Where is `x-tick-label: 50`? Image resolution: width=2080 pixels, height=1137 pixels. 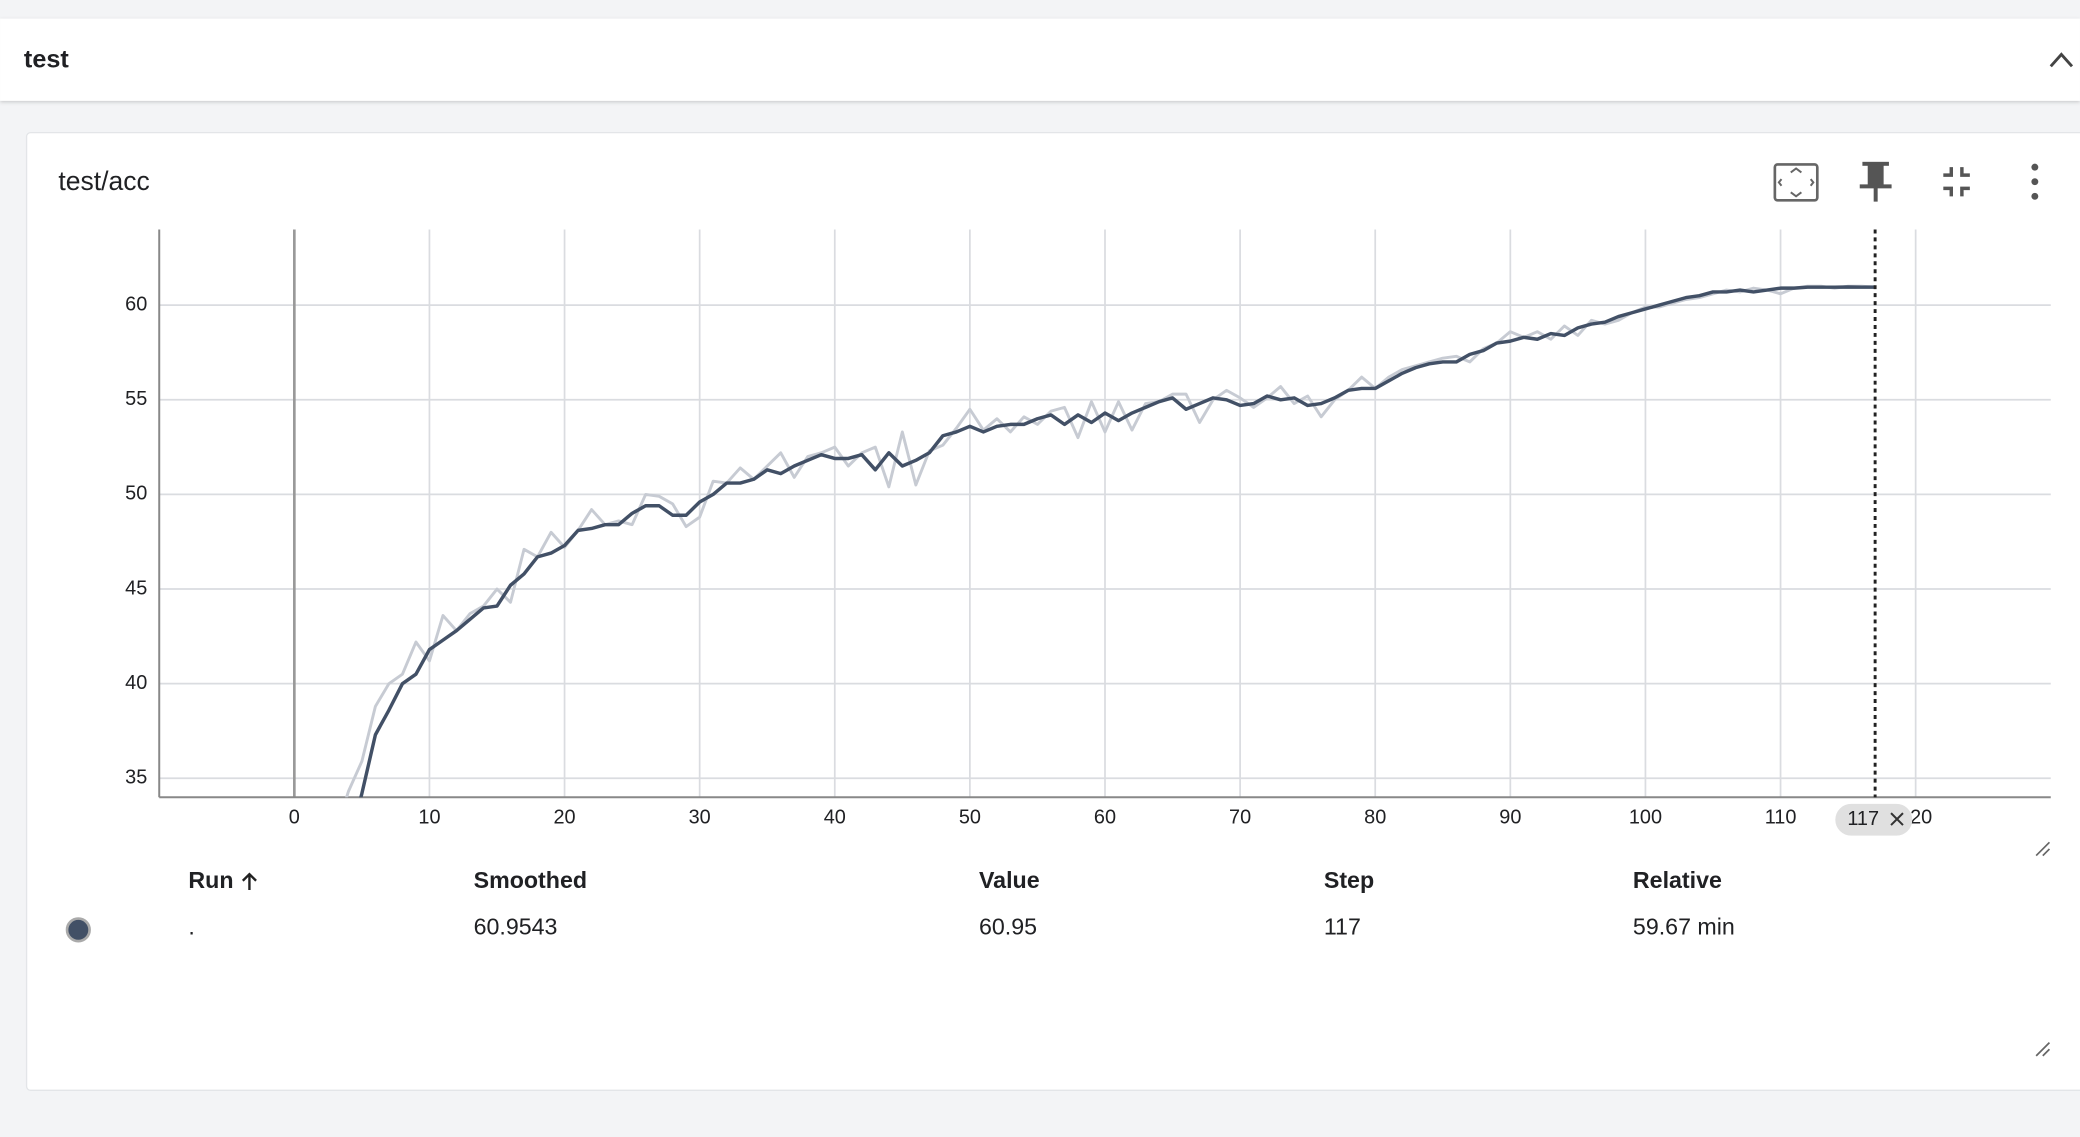 x-tick-label: 50 is located at coordinates (970, 818).